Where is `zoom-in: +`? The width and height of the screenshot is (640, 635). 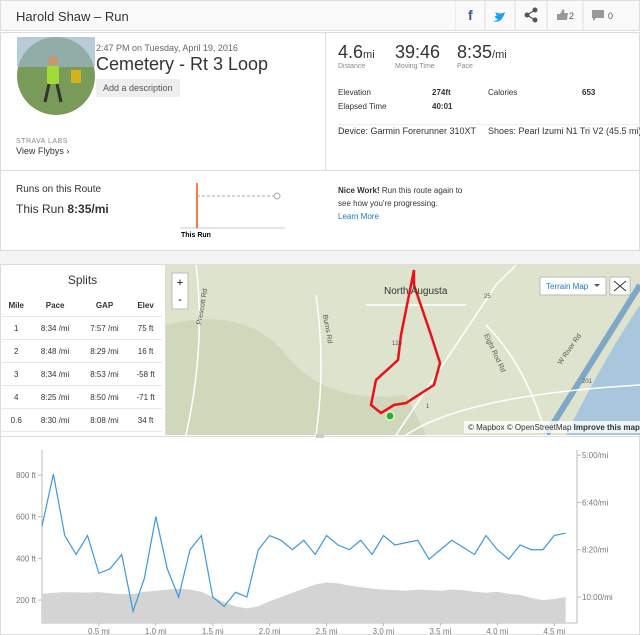 zoom-in: + is located at coordinates (180, 283).